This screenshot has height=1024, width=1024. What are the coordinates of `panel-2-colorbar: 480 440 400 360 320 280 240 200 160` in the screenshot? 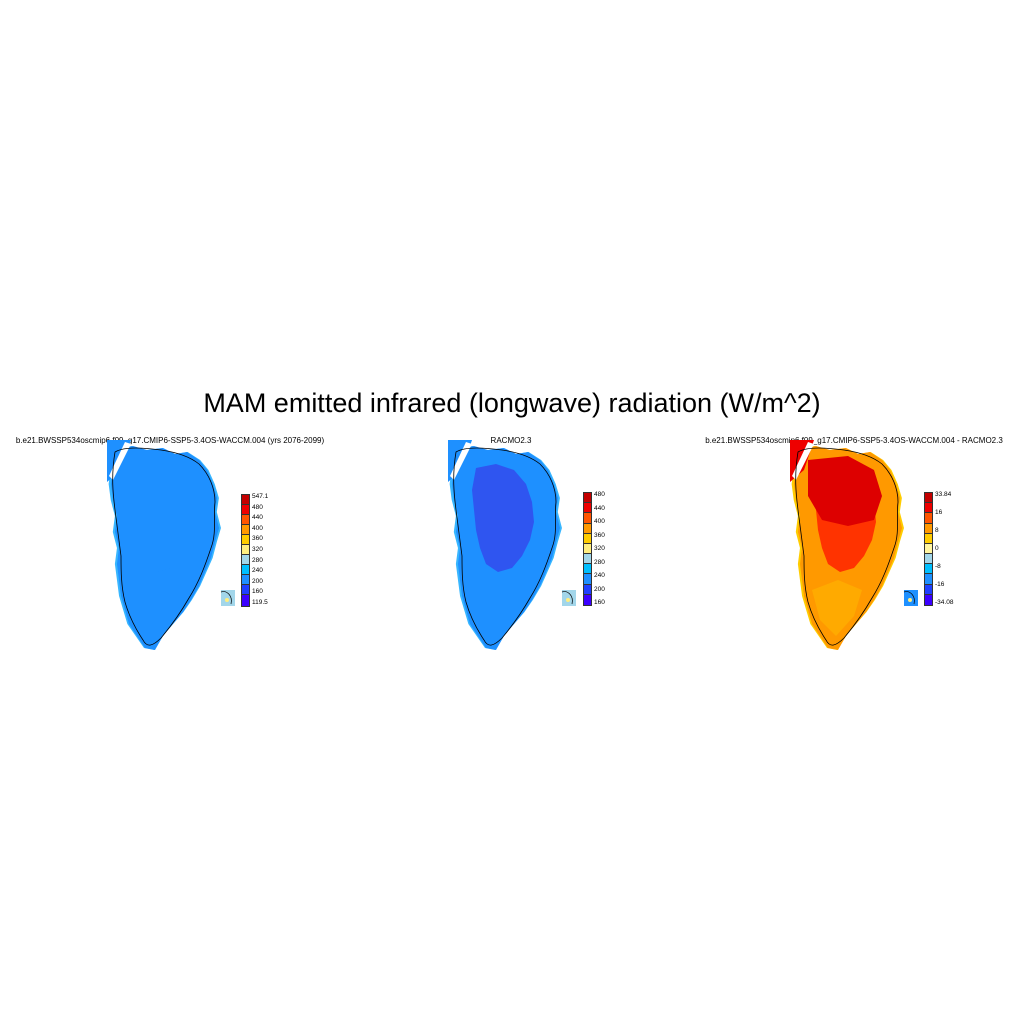 It's located at (604, 549).